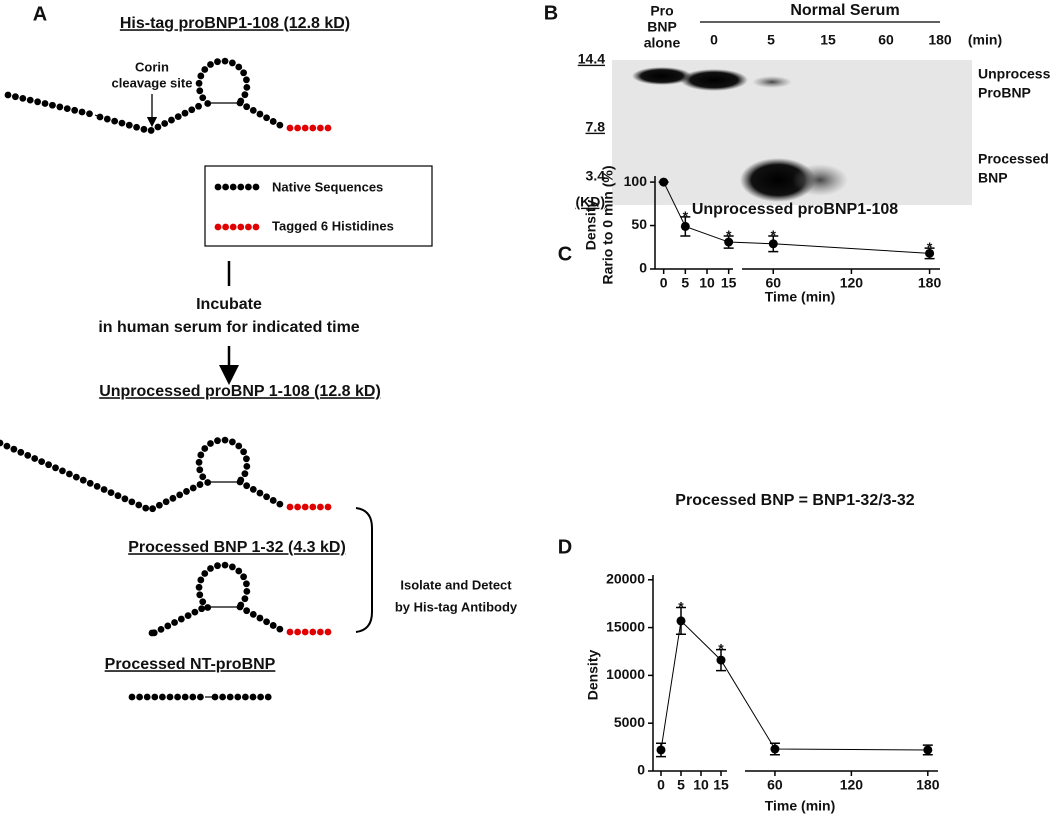 This screenshot has width=1050, height=818. What do you see at coordinates (1014, 74) in the screenshot?
I see `band-label: Unprocessed` at bounding box center [1014, 74].